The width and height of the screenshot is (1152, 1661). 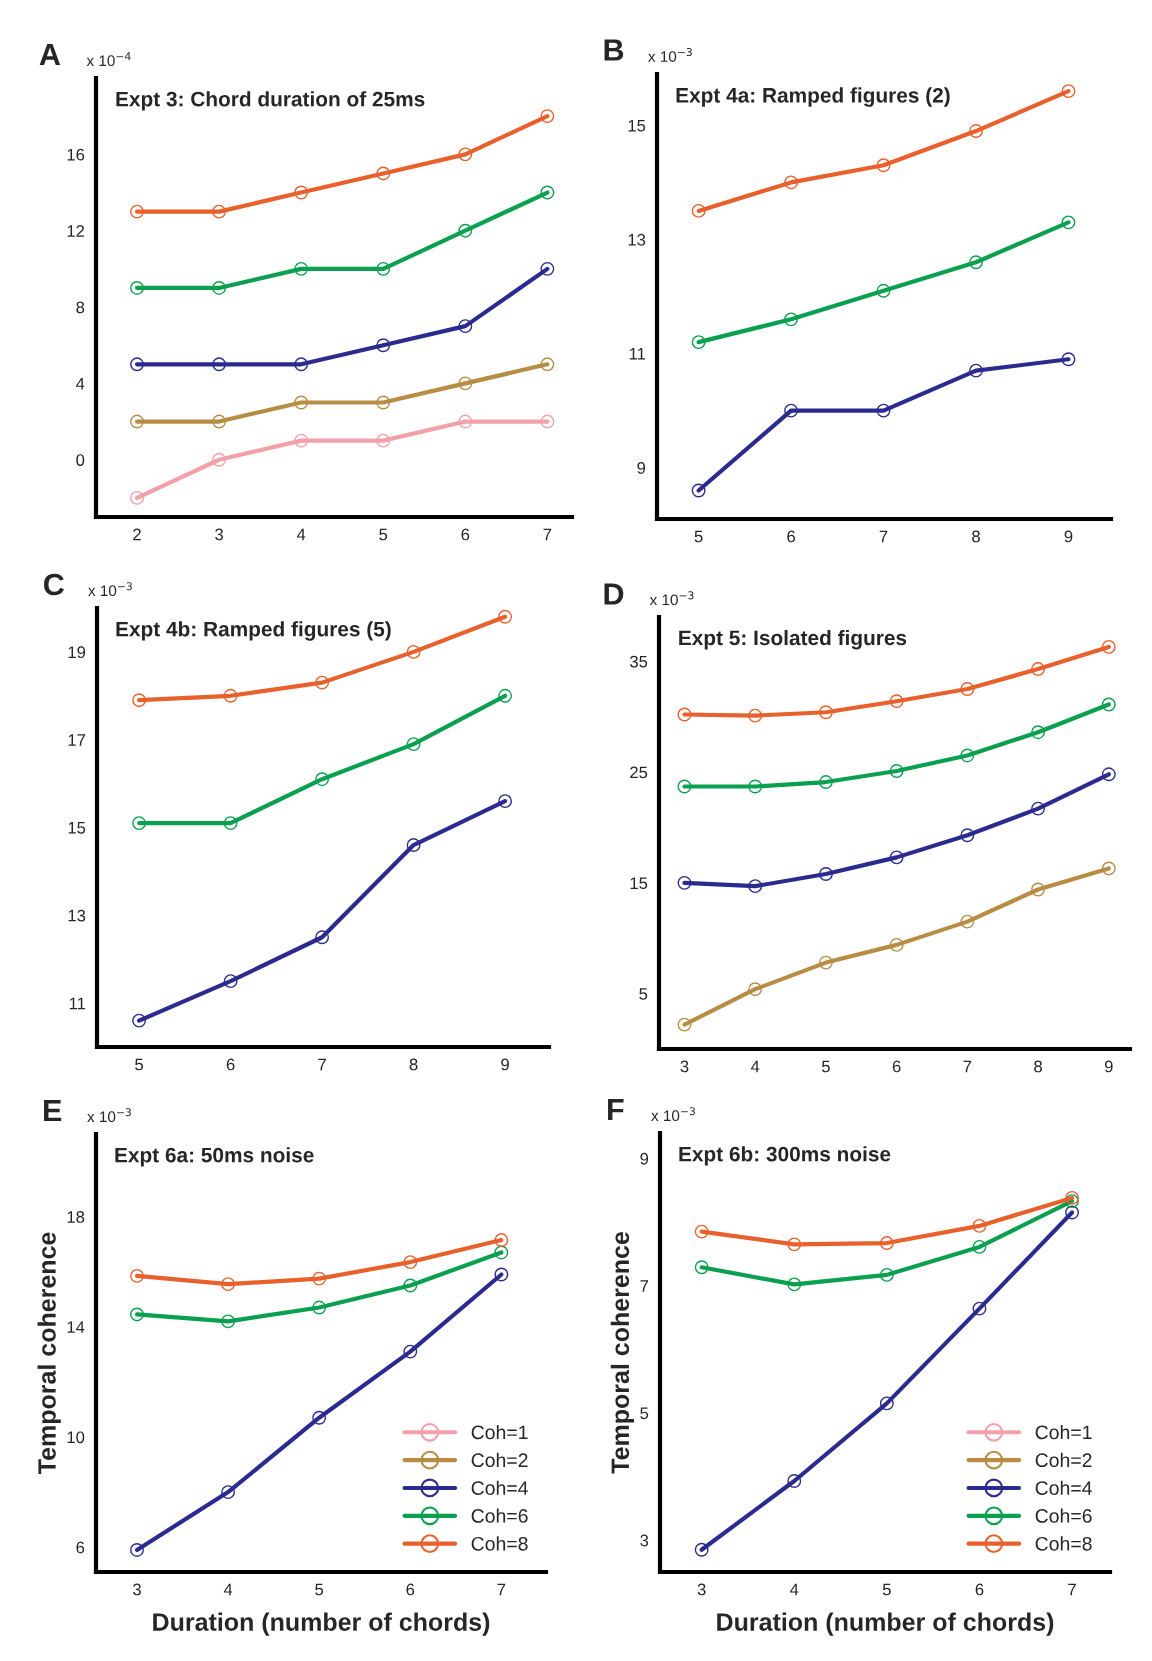 What do you see at coordinates (639, 772) in the screenshot?
I see `y-tick-label: 25` at bounding box center [639, 772].